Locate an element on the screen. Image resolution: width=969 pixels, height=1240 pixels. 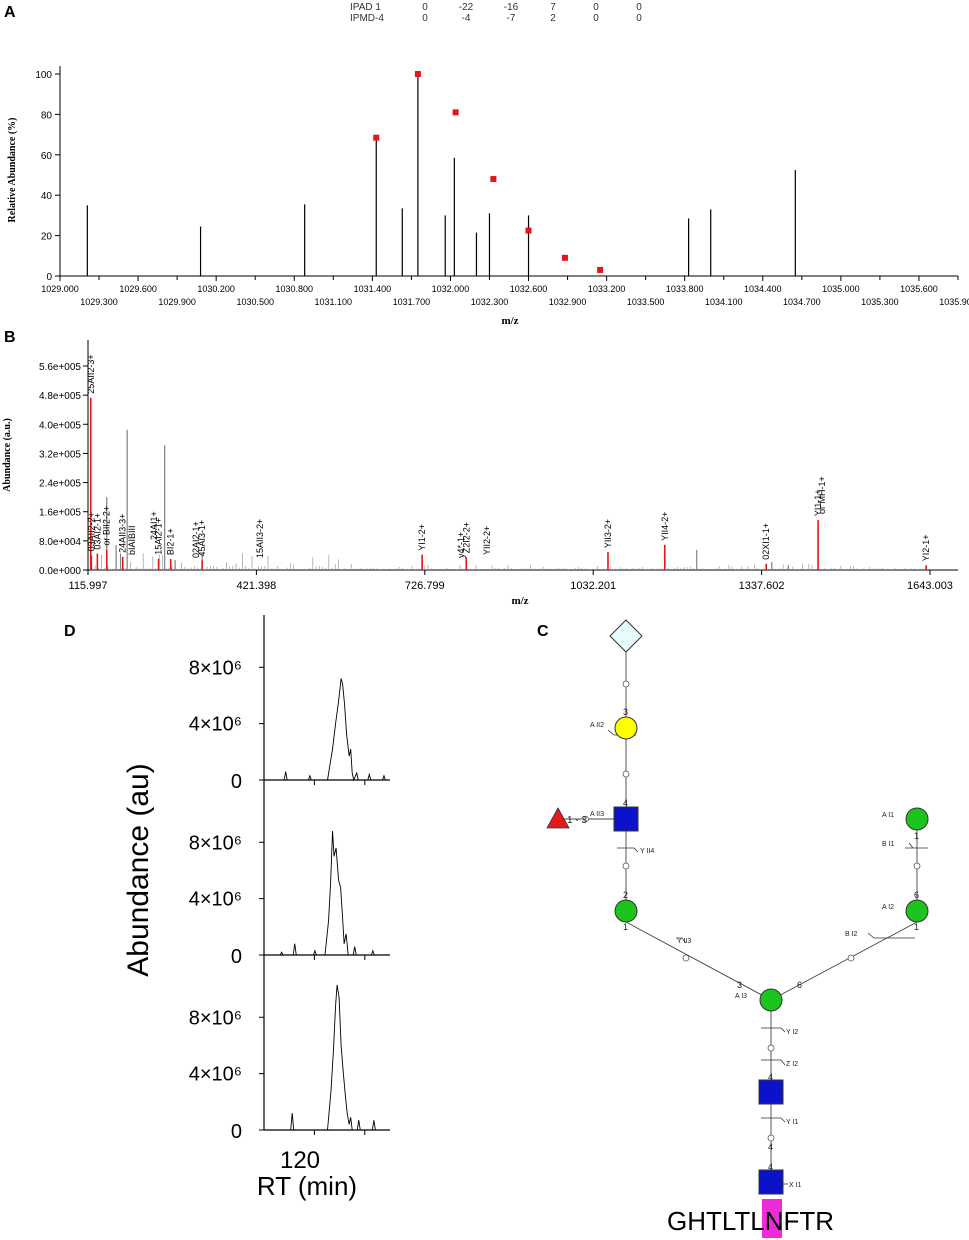
cleavage-label: A II2 is located at coordinates (597, 725).